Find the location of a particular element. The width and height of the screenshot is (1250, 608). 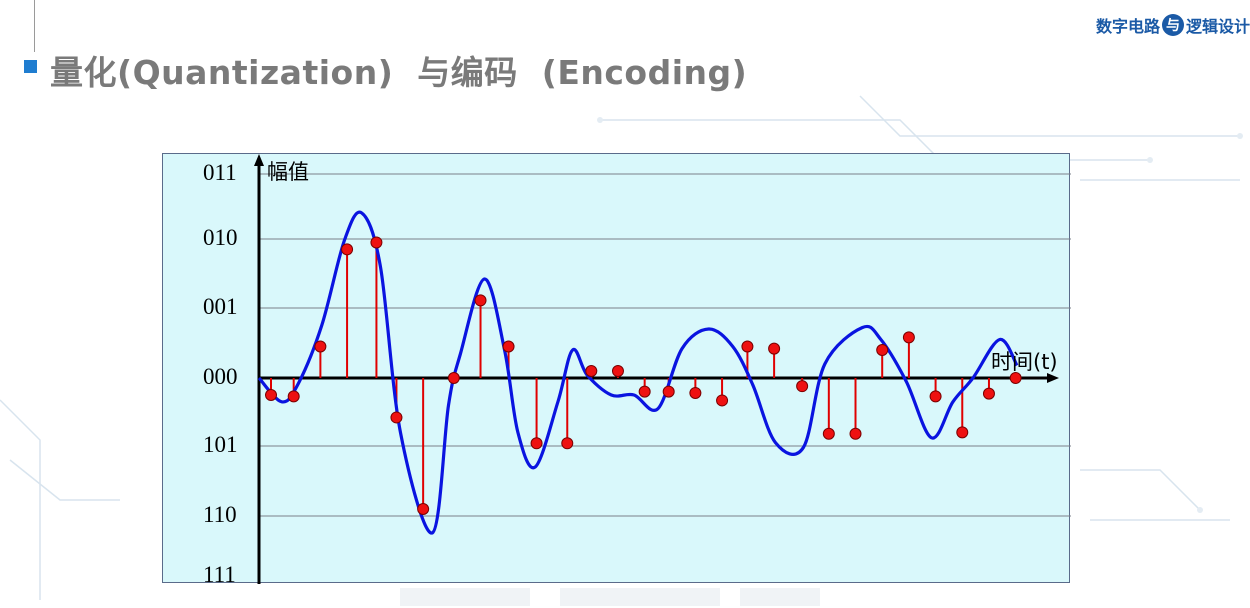

y-tick-label: 101 is located at coordinates (220, 444).